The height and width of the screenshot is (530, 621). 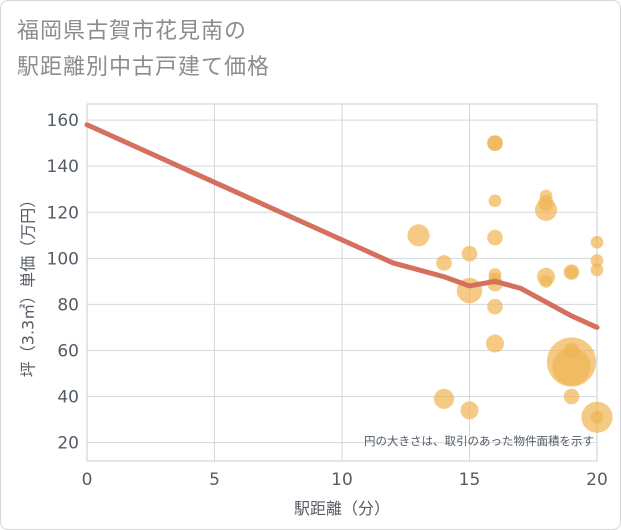 What do you see at coordinates (132, 31) in the screenshot?
I see `chart-title-line1: 福岡県古賀市花見南の` at bounding box center [132, 31].